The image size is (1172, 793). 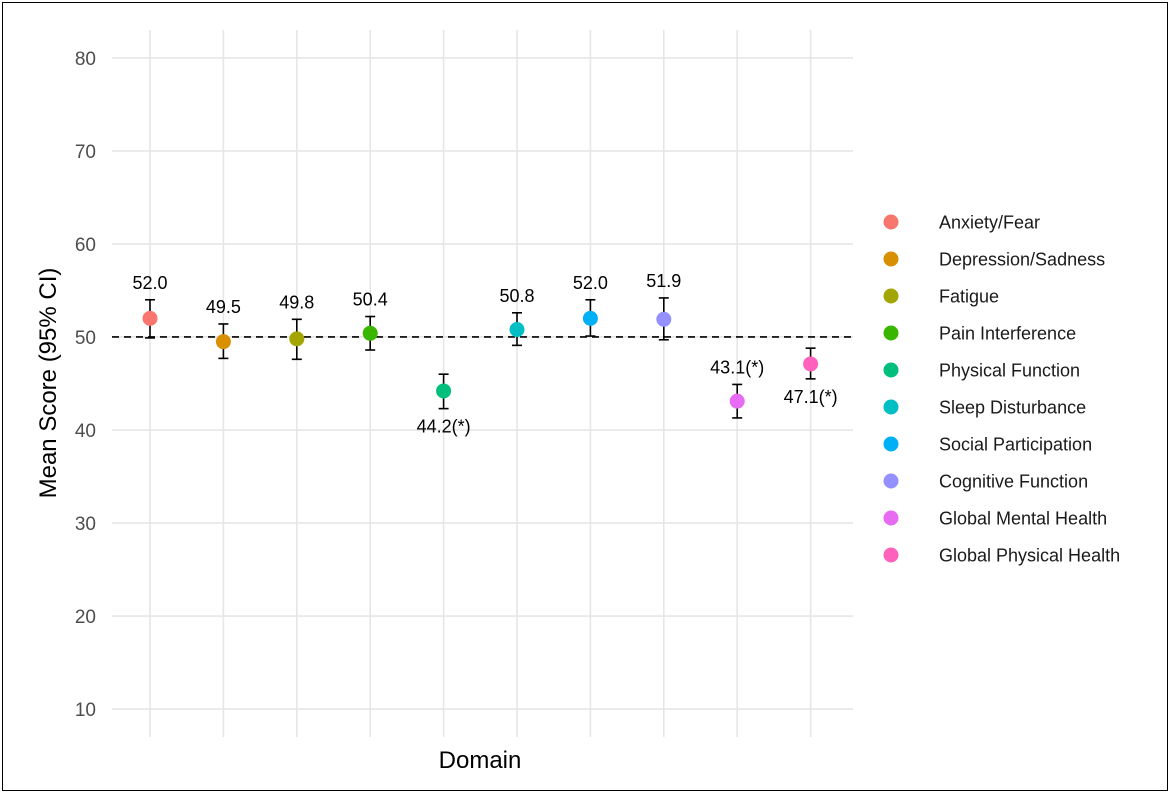 I want to click on legend-label: Global Mental Health, so click(x=1023, y=519).